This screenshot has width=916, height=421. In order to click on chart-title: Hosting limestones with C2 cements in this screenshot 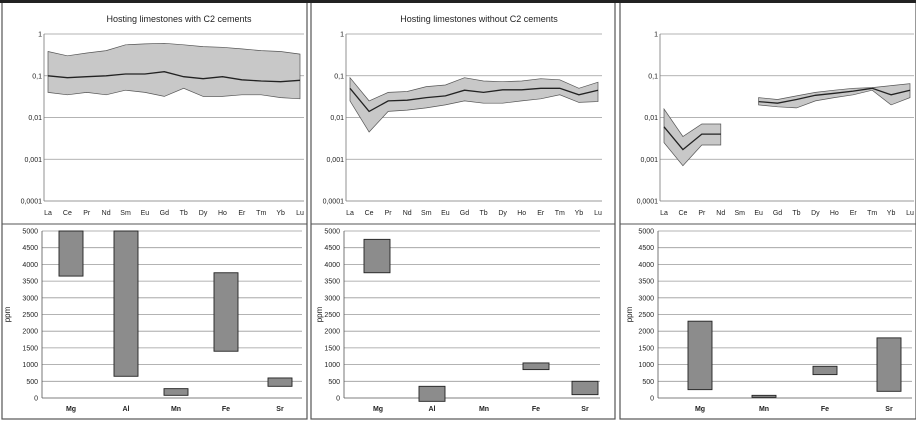, I will do `click(179, 19)`.